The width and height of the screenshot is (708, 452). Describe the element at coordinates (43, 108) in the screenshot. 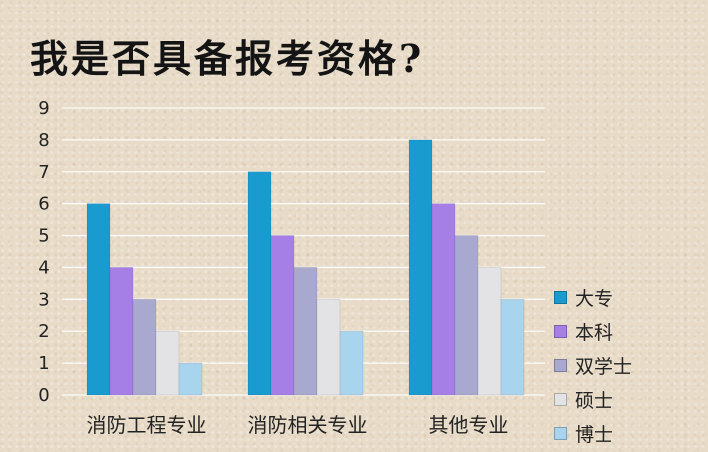

I see `y-tick-label: 9` at that location.